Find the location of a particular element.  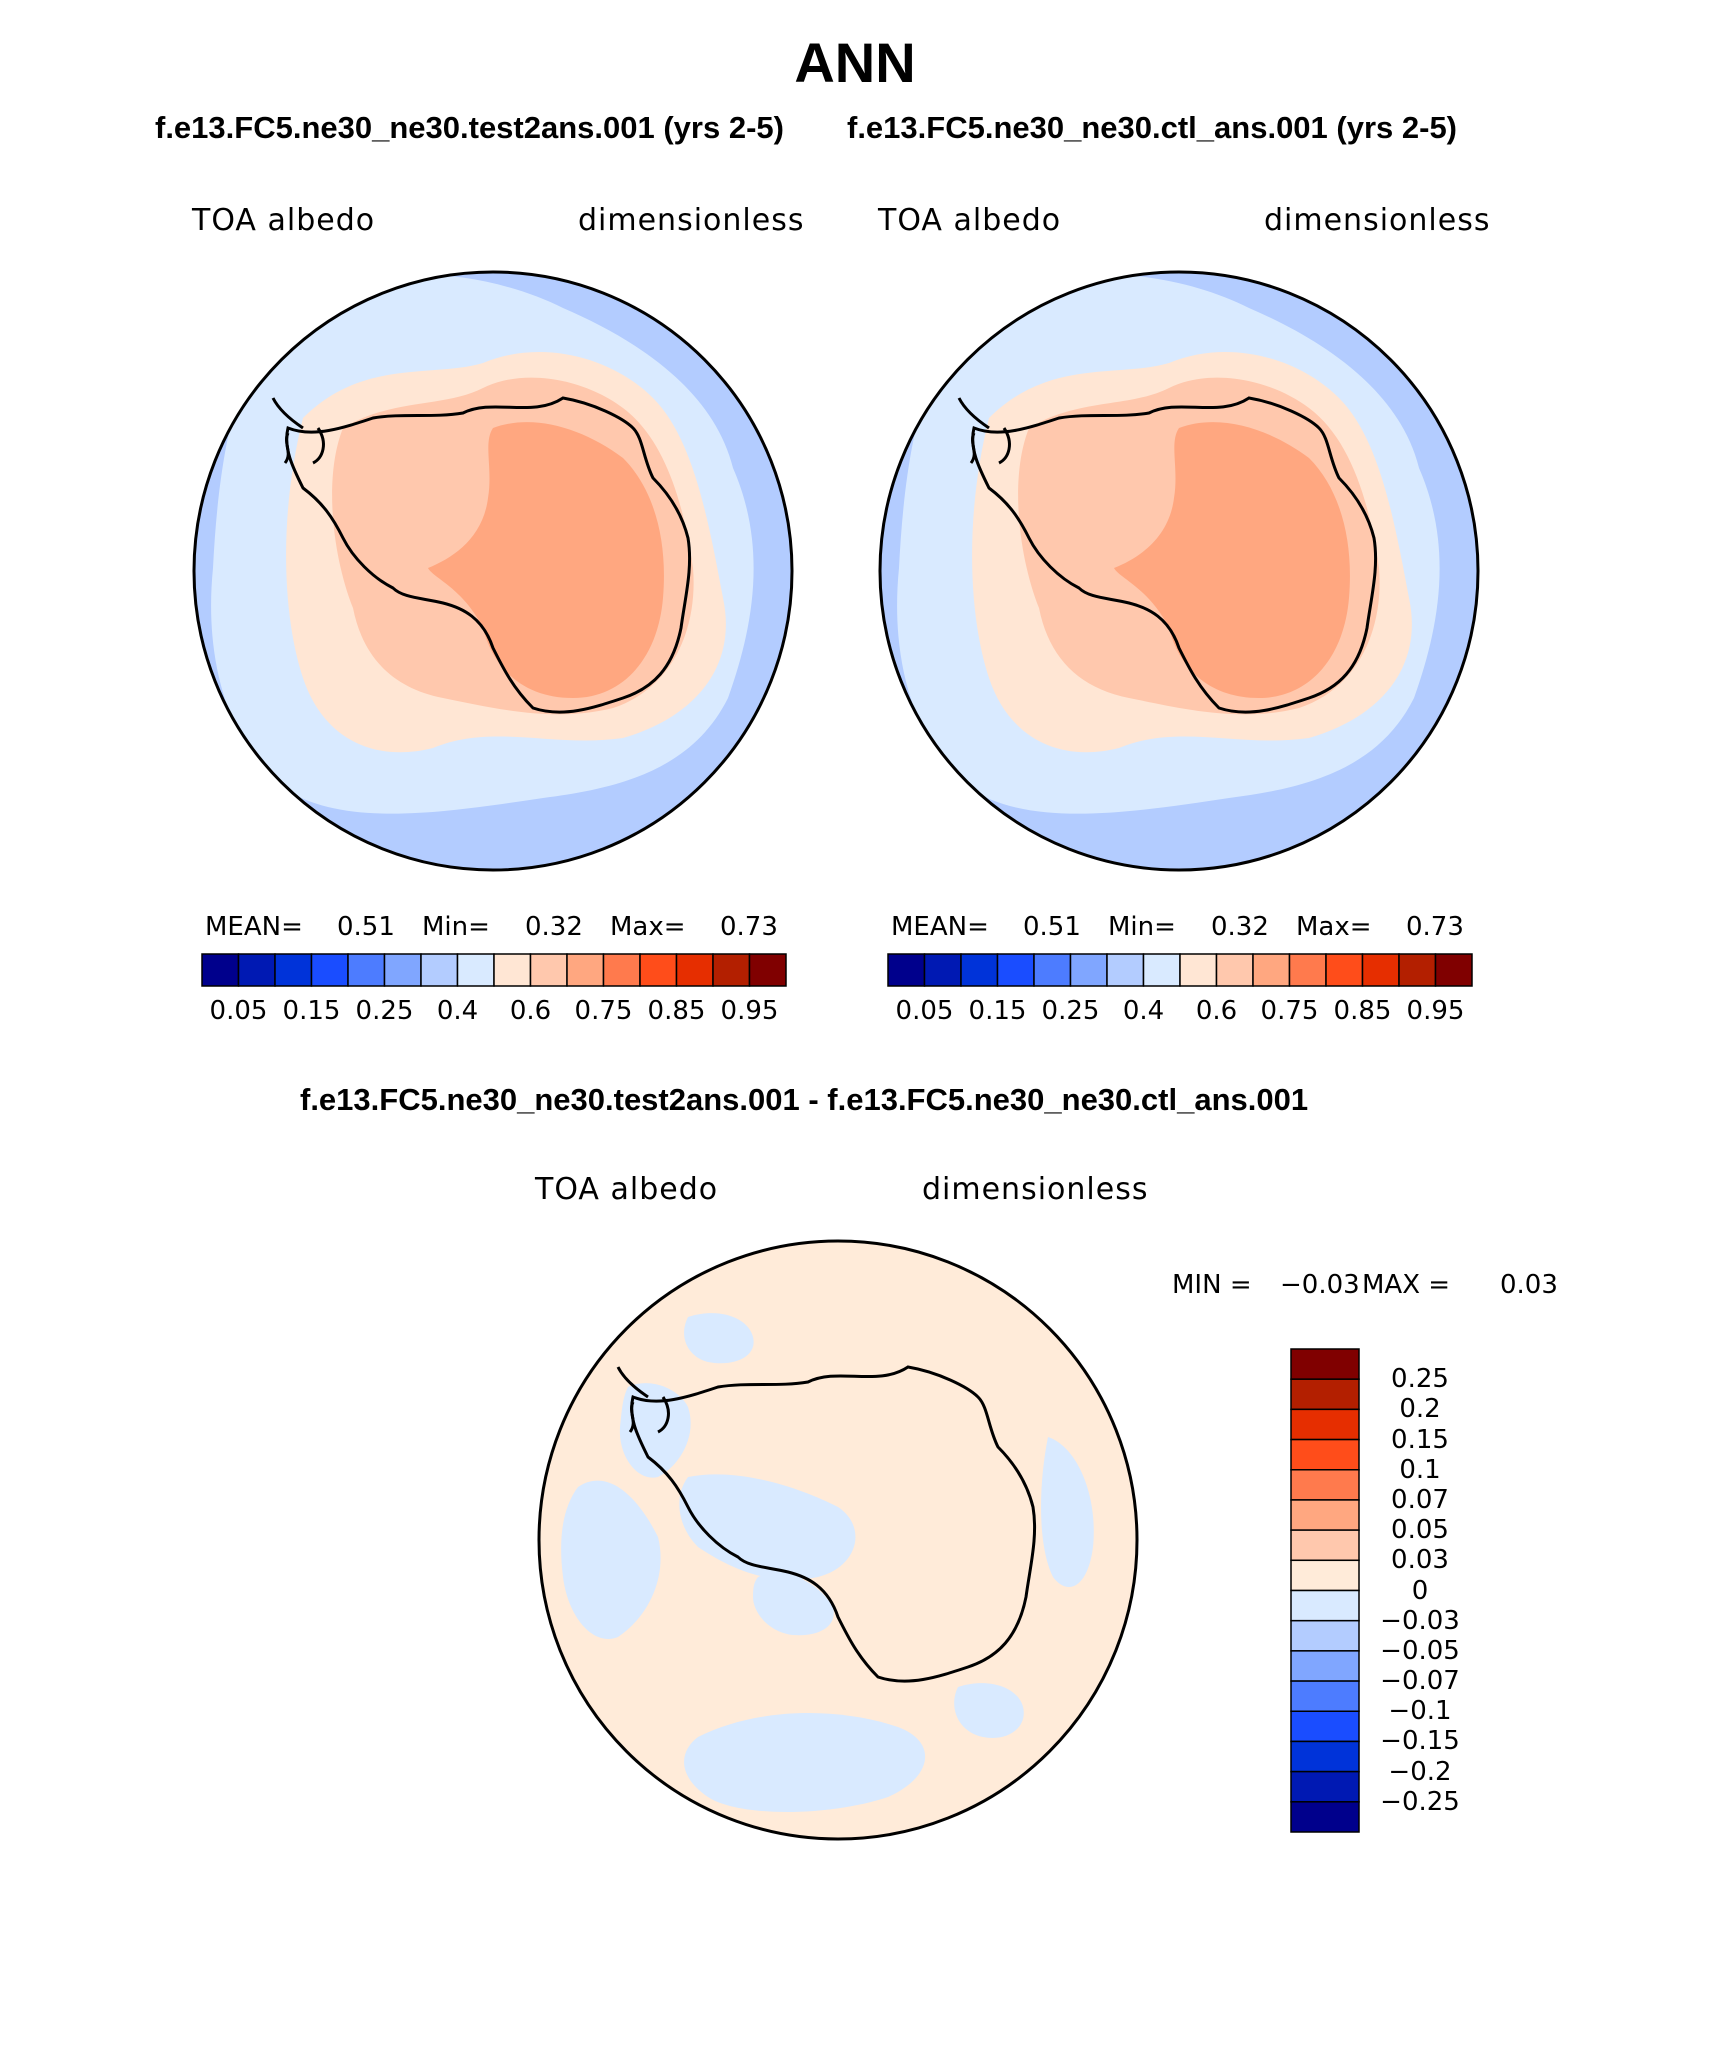

test-max-label: Max= is located at coordinates (648, 927).